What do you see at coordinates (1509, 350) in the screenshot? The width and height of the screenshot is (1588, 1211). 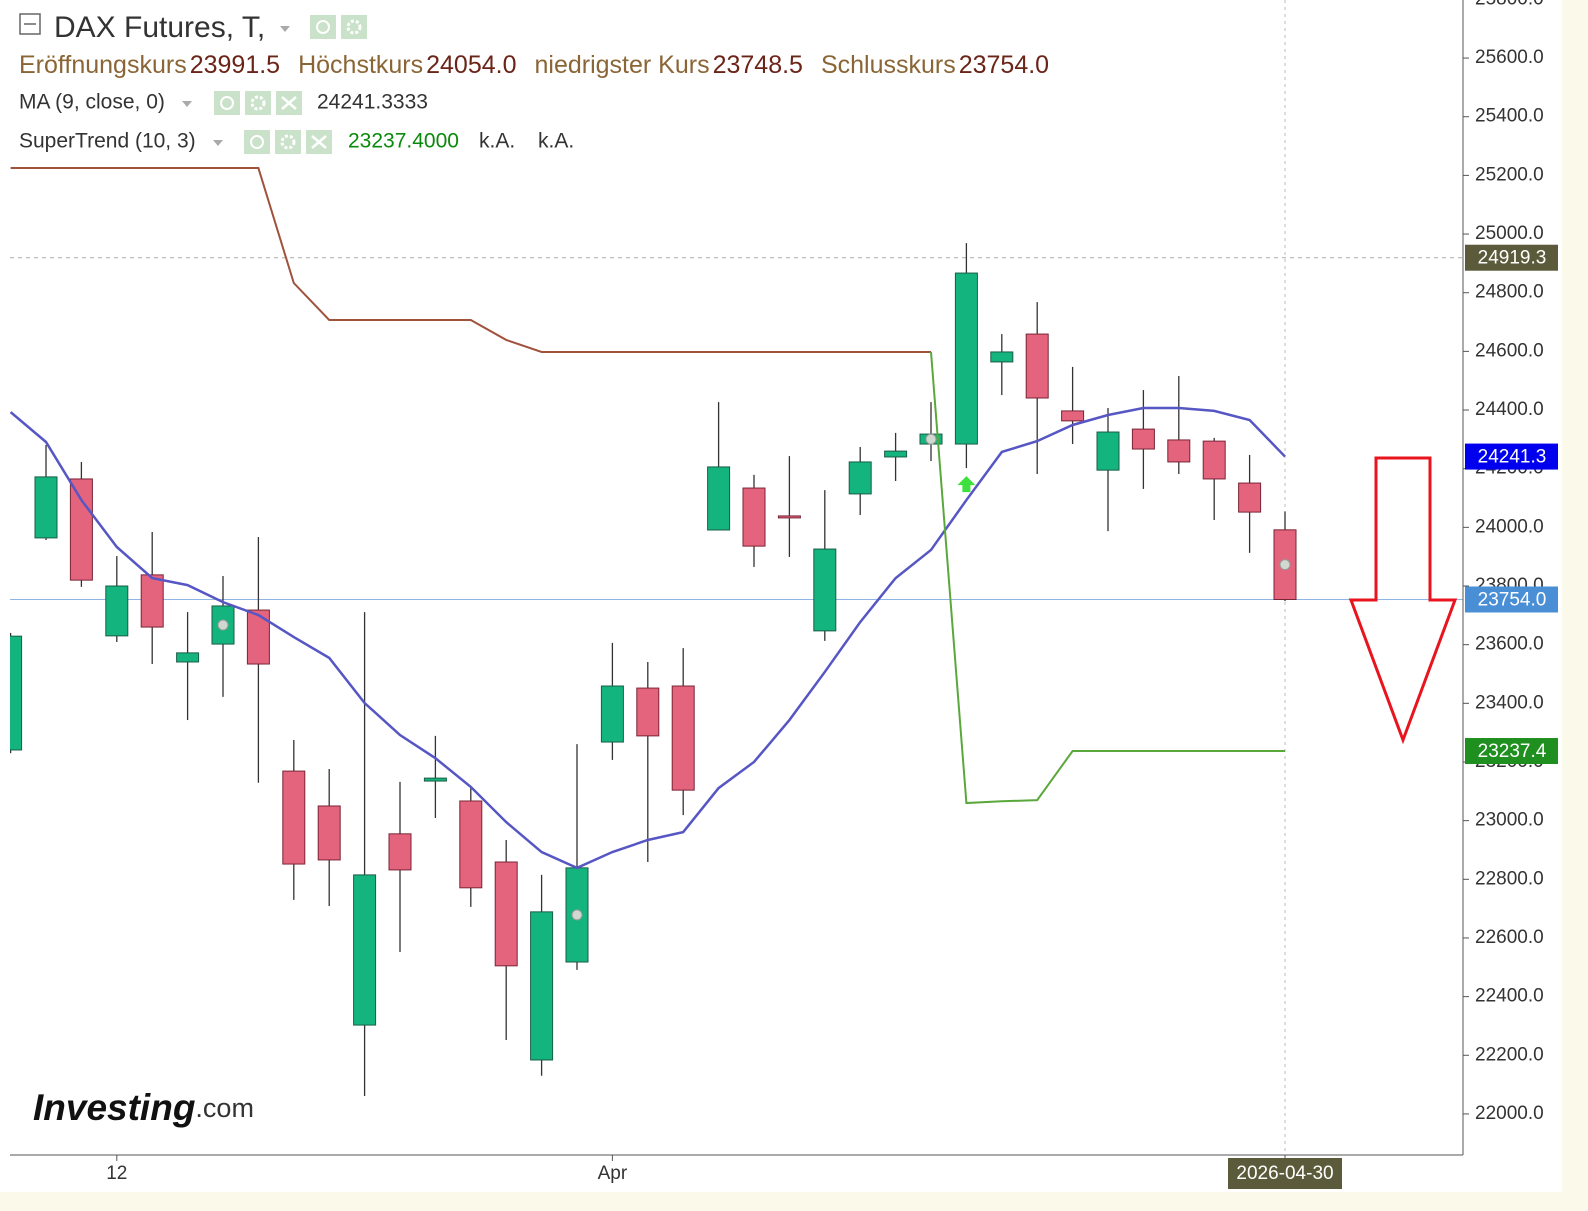 I see `y-tick-label: 24600.0` at bounding box center [1509, 350].